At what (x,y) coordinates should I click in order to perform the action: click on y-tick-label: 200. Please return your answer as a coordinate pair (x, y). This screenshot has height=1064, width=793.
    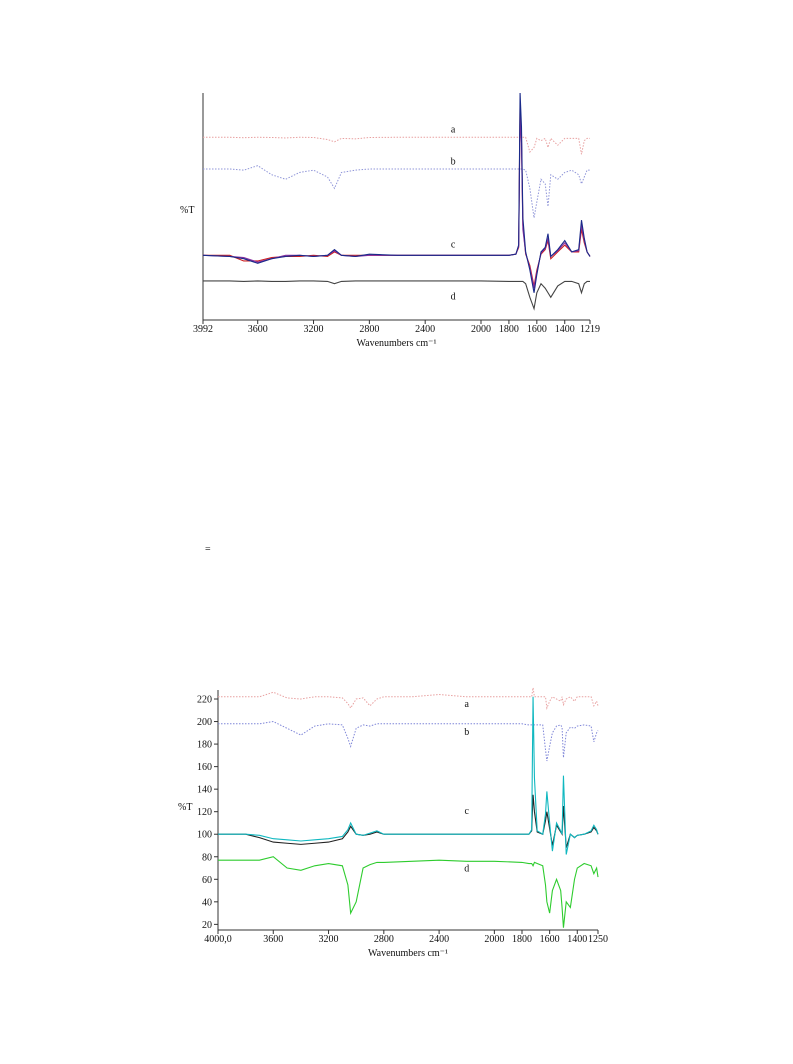
    Looking at the image, I should click on (204, 722).